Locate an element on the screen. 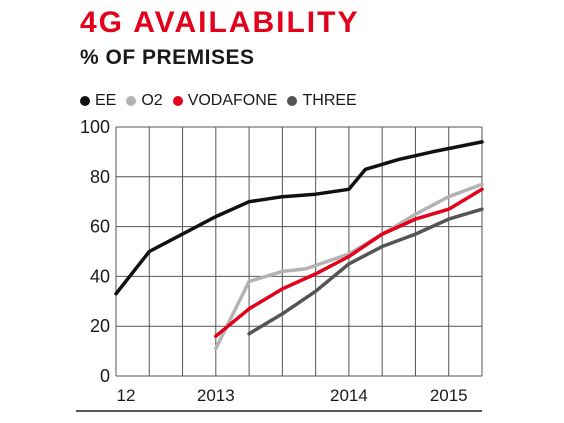  legend-item-vodafone: VODAFONE is located at coordinates (225, 101).